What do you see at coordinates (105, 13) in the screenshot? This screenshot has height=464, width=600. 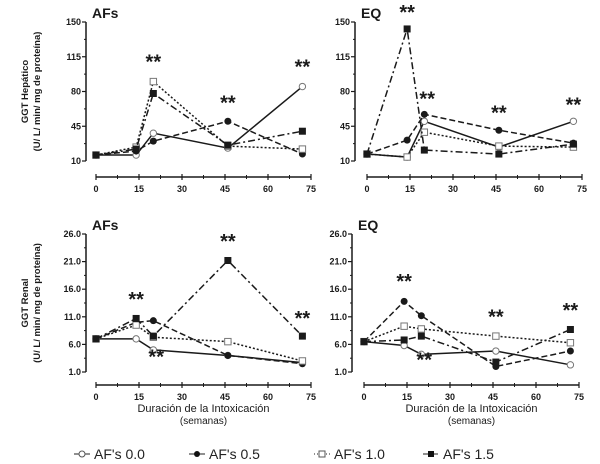 I see `panel-label: AFs` at bounding box center [105, 13].